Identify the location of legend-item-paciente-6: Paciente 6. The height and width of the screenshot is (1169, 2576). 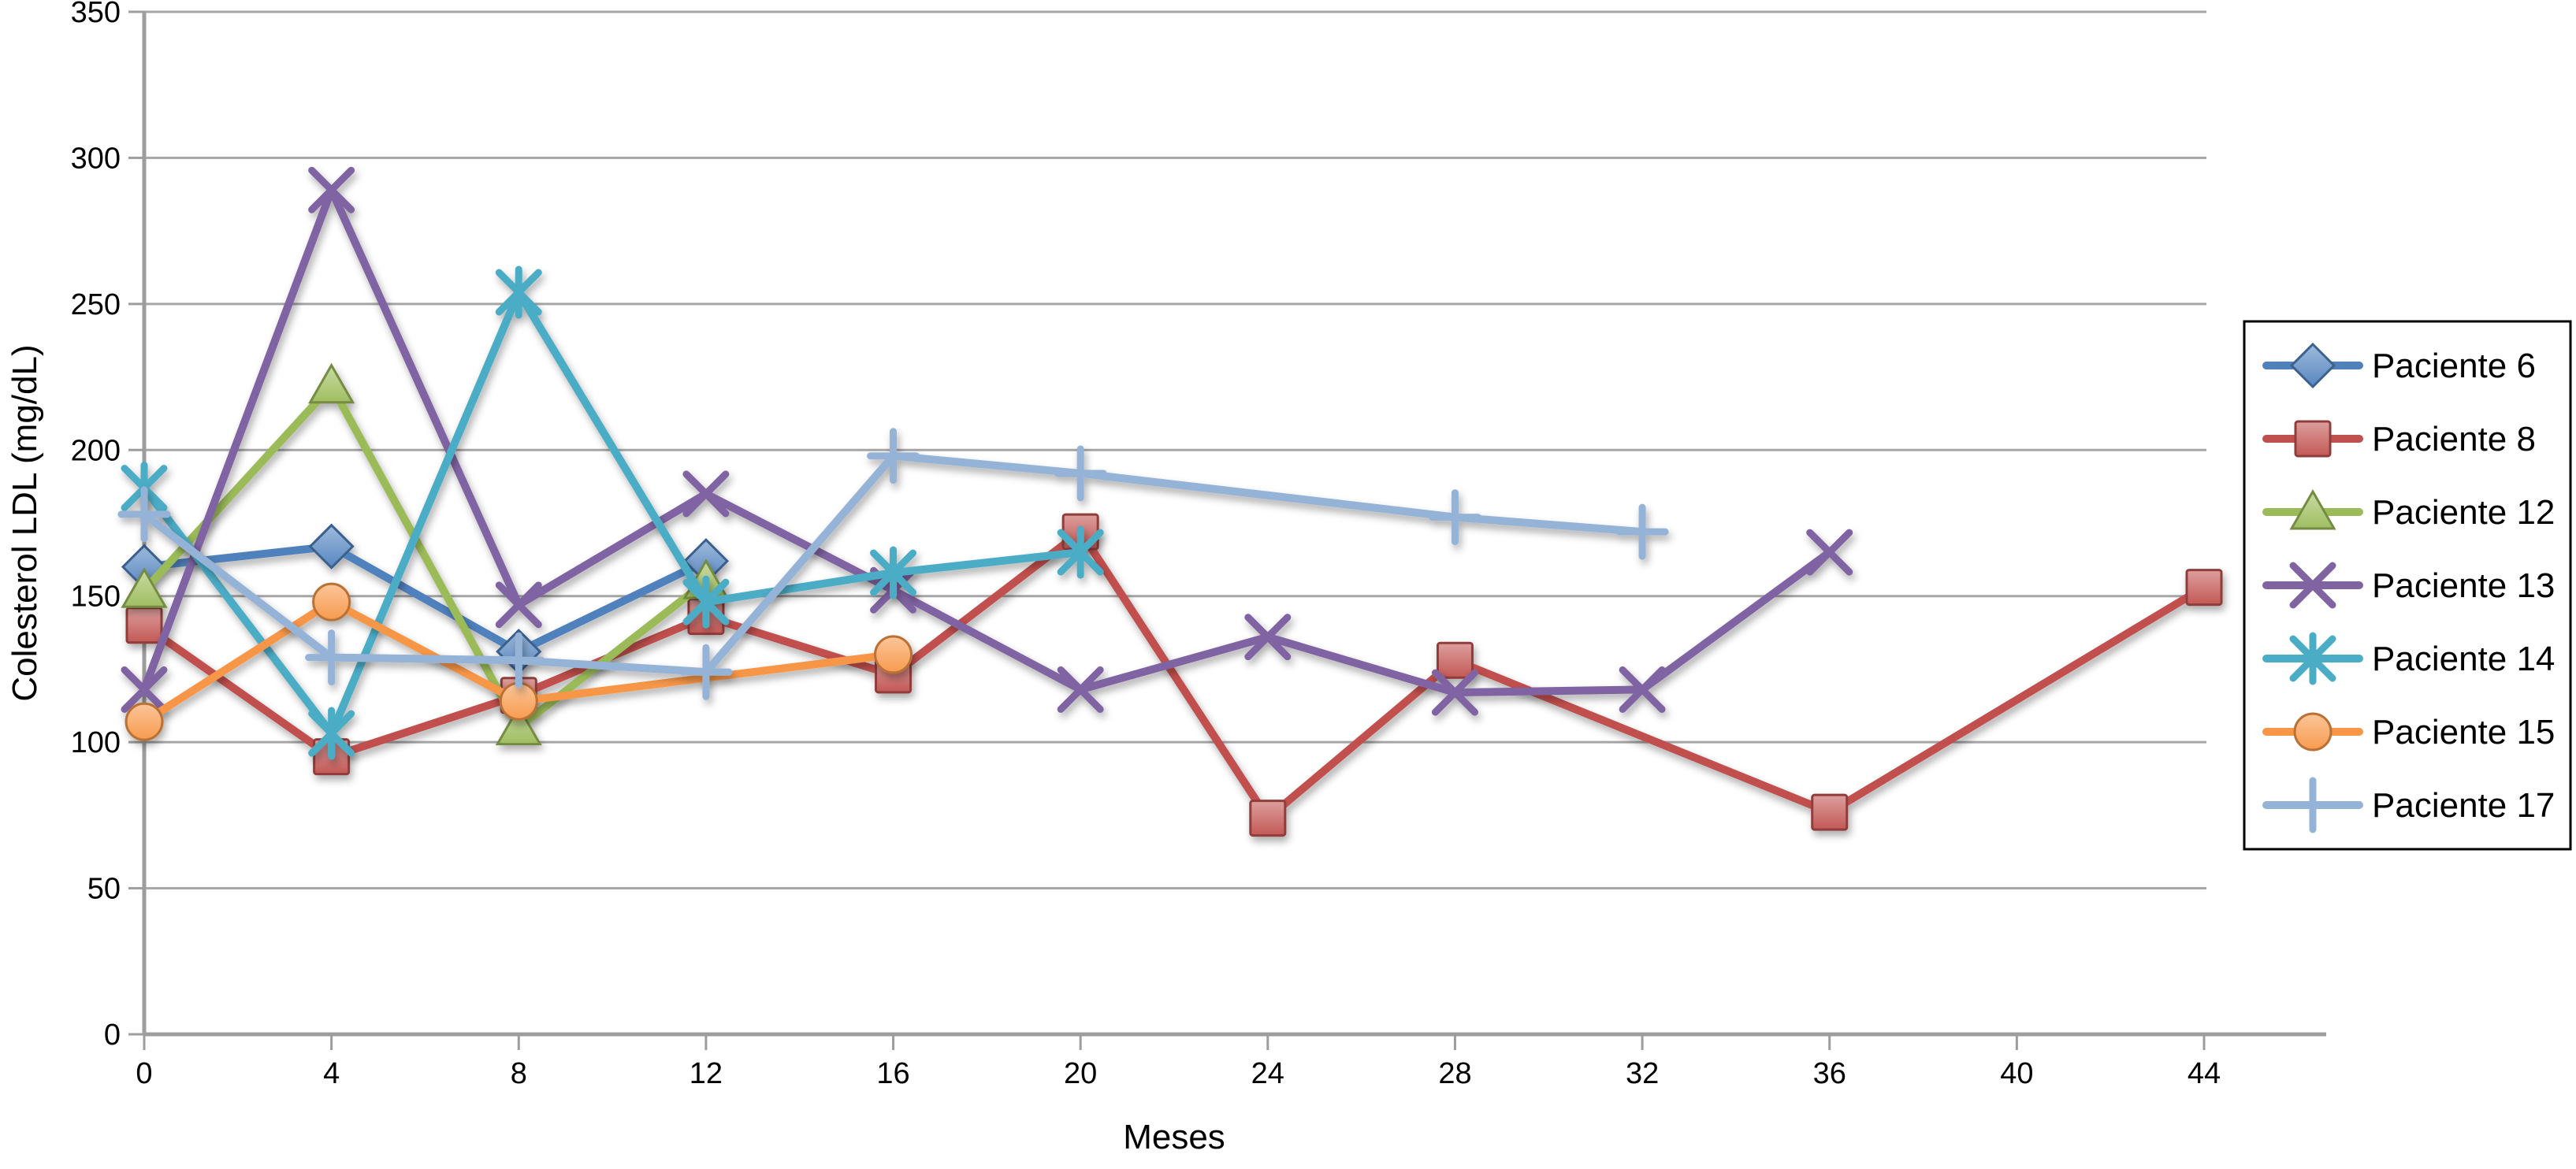
(2399, 365).